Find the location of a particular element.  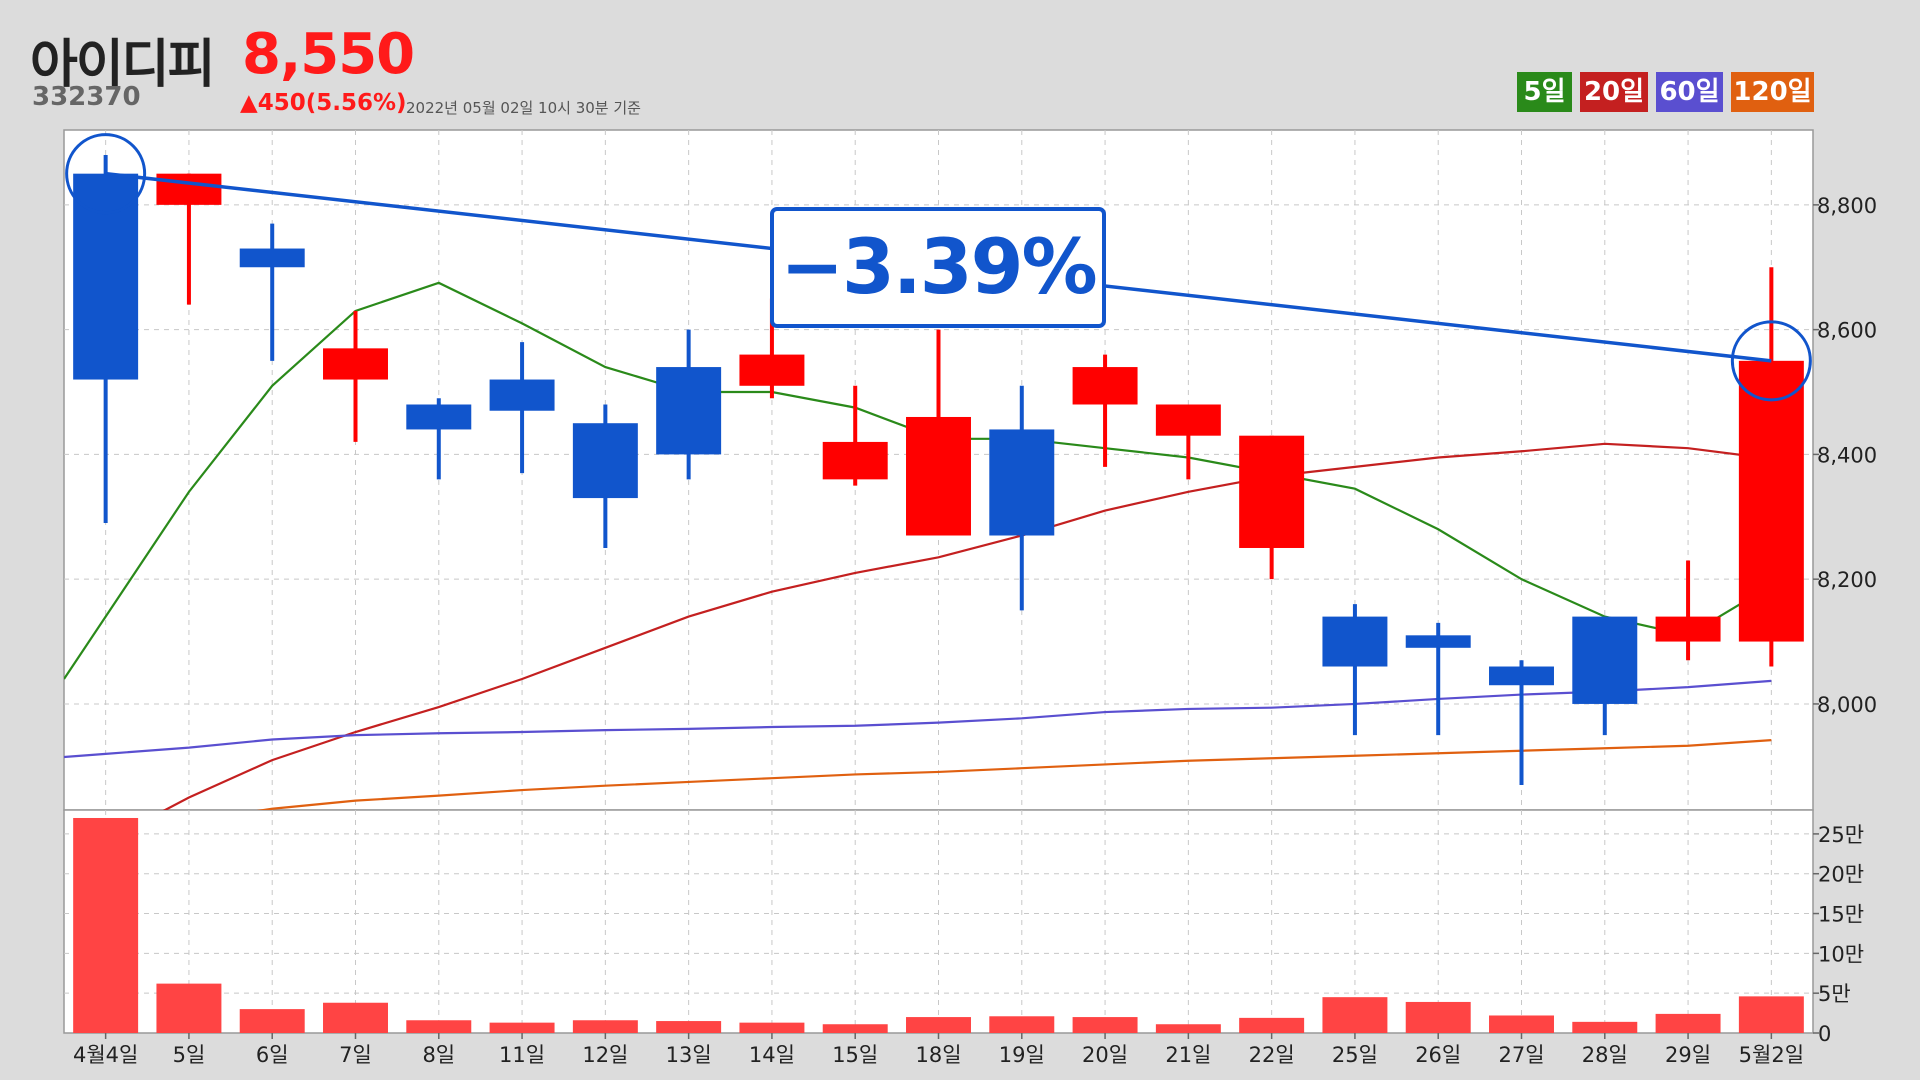

x-tick-label: 5일 is located at coordinates (189, 1055).